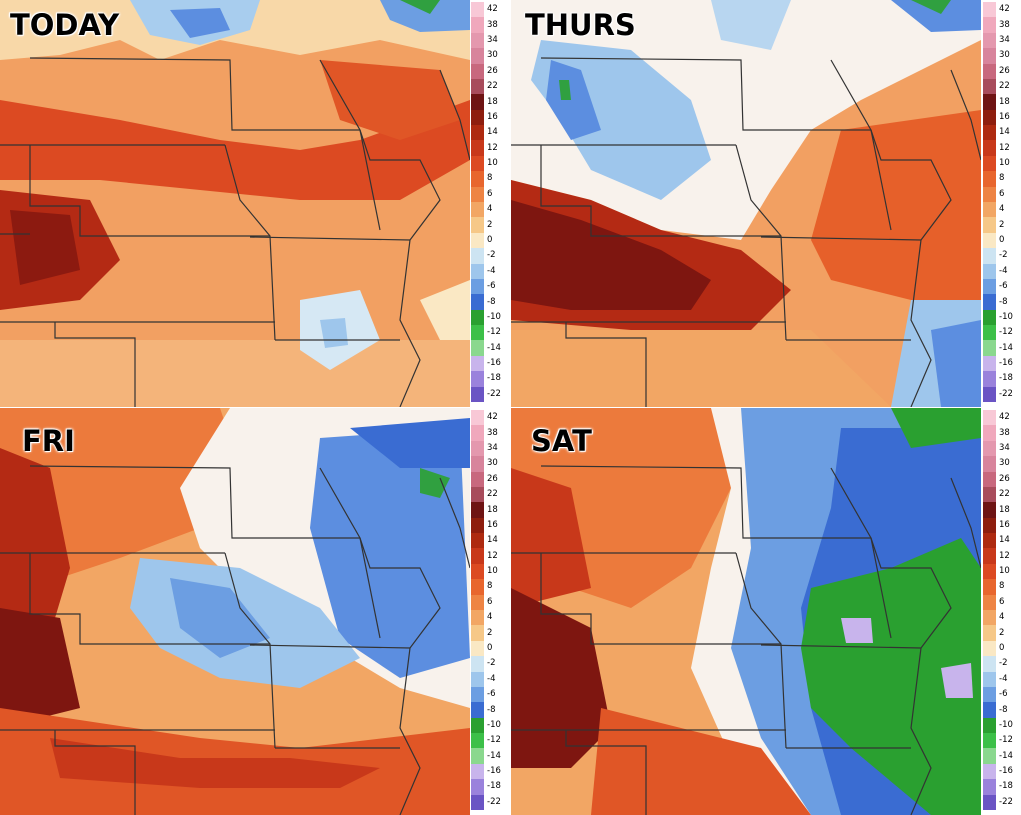 The width and height of the screenshot is (1021, 815). I want to click on colorbar-tick-label: 34, so click(492, 447).